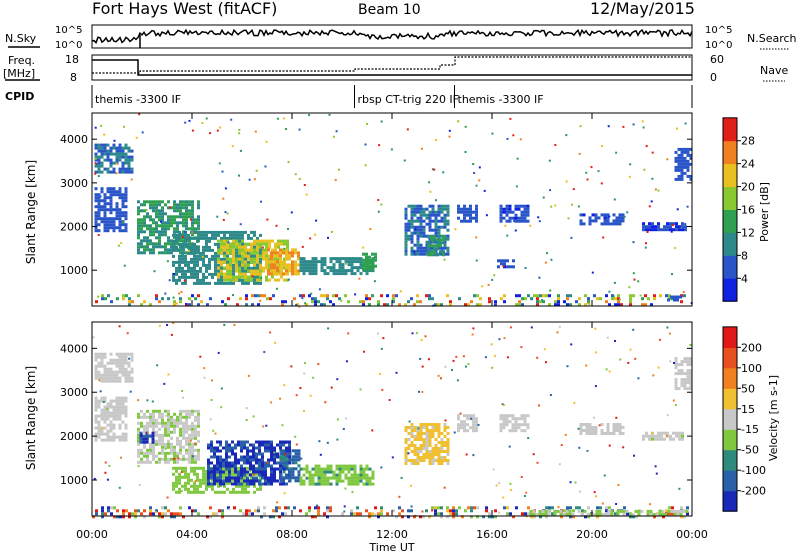 The height and width of the screenshot is (554, 800). Describe the element at coordinates (392, 66) in the screenshot. I see `freq-trace` at that location.